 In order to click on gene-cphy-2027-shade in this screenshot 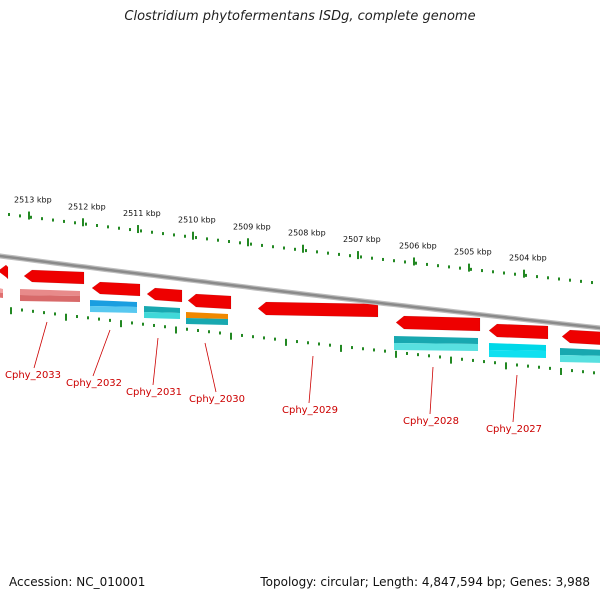, I will do `click(517, 354)`.